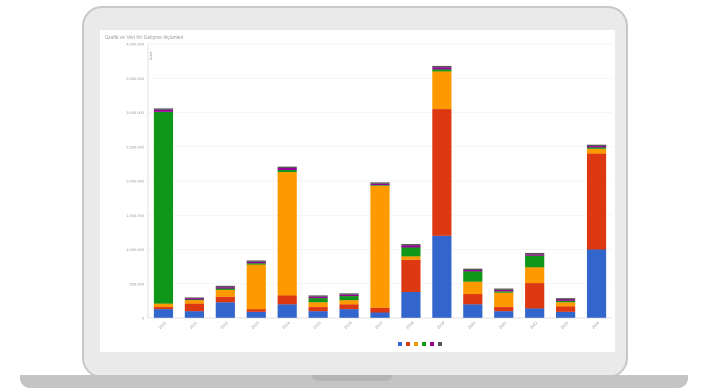 This screenshot has width=704, height=392. Describe the element at coordinates (473, 299) in the screenshot. I see `bar-segment-2020-s1` at that location.